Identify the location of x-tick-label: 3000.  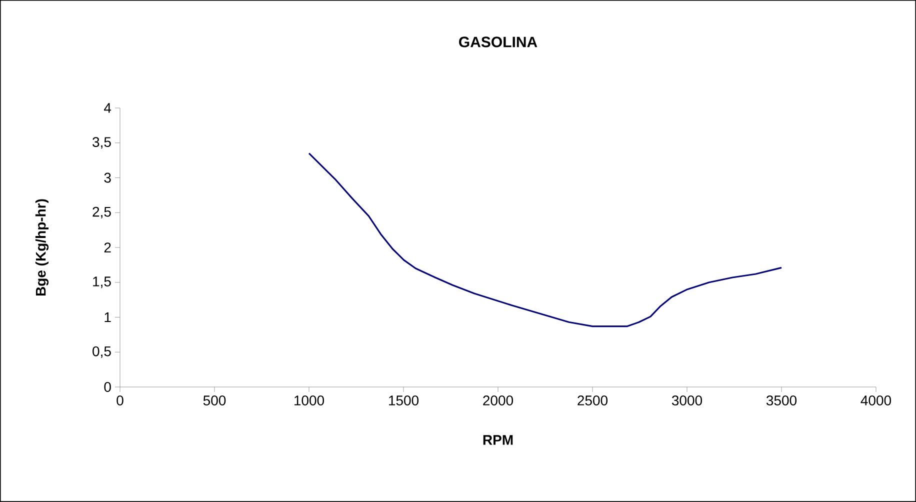
(687, 401).